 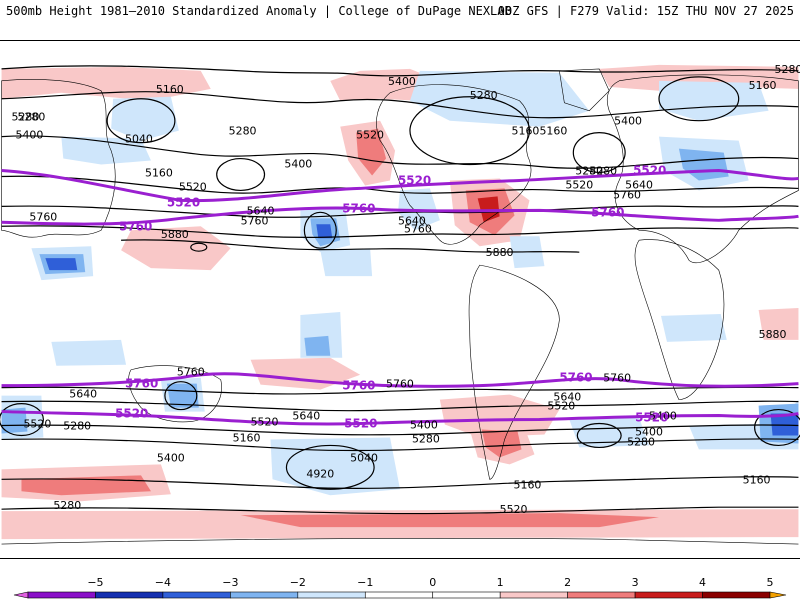 I want to click on coastline-eurasia-west, so click(x=58, y=158).